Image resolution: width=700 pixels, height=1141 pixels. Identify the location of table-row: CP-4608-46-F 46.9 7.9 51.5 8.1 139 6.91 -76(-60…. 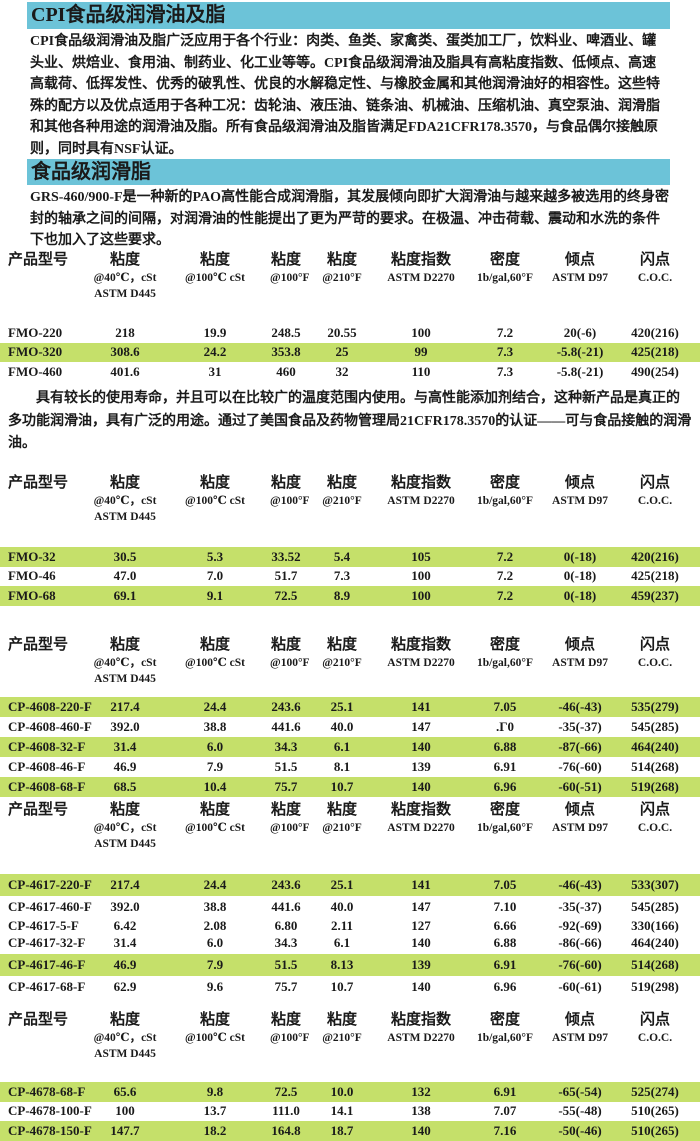
(350, 767).